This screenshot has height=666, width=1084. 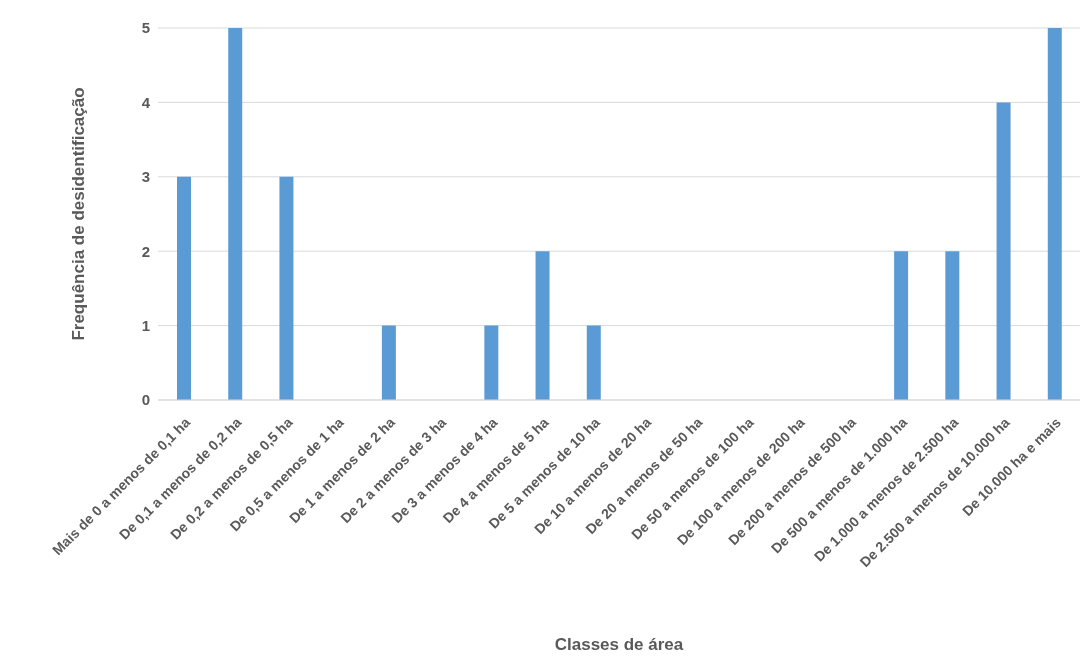 I want to click on y-tick-label: 5, so click(x=145, y=28).